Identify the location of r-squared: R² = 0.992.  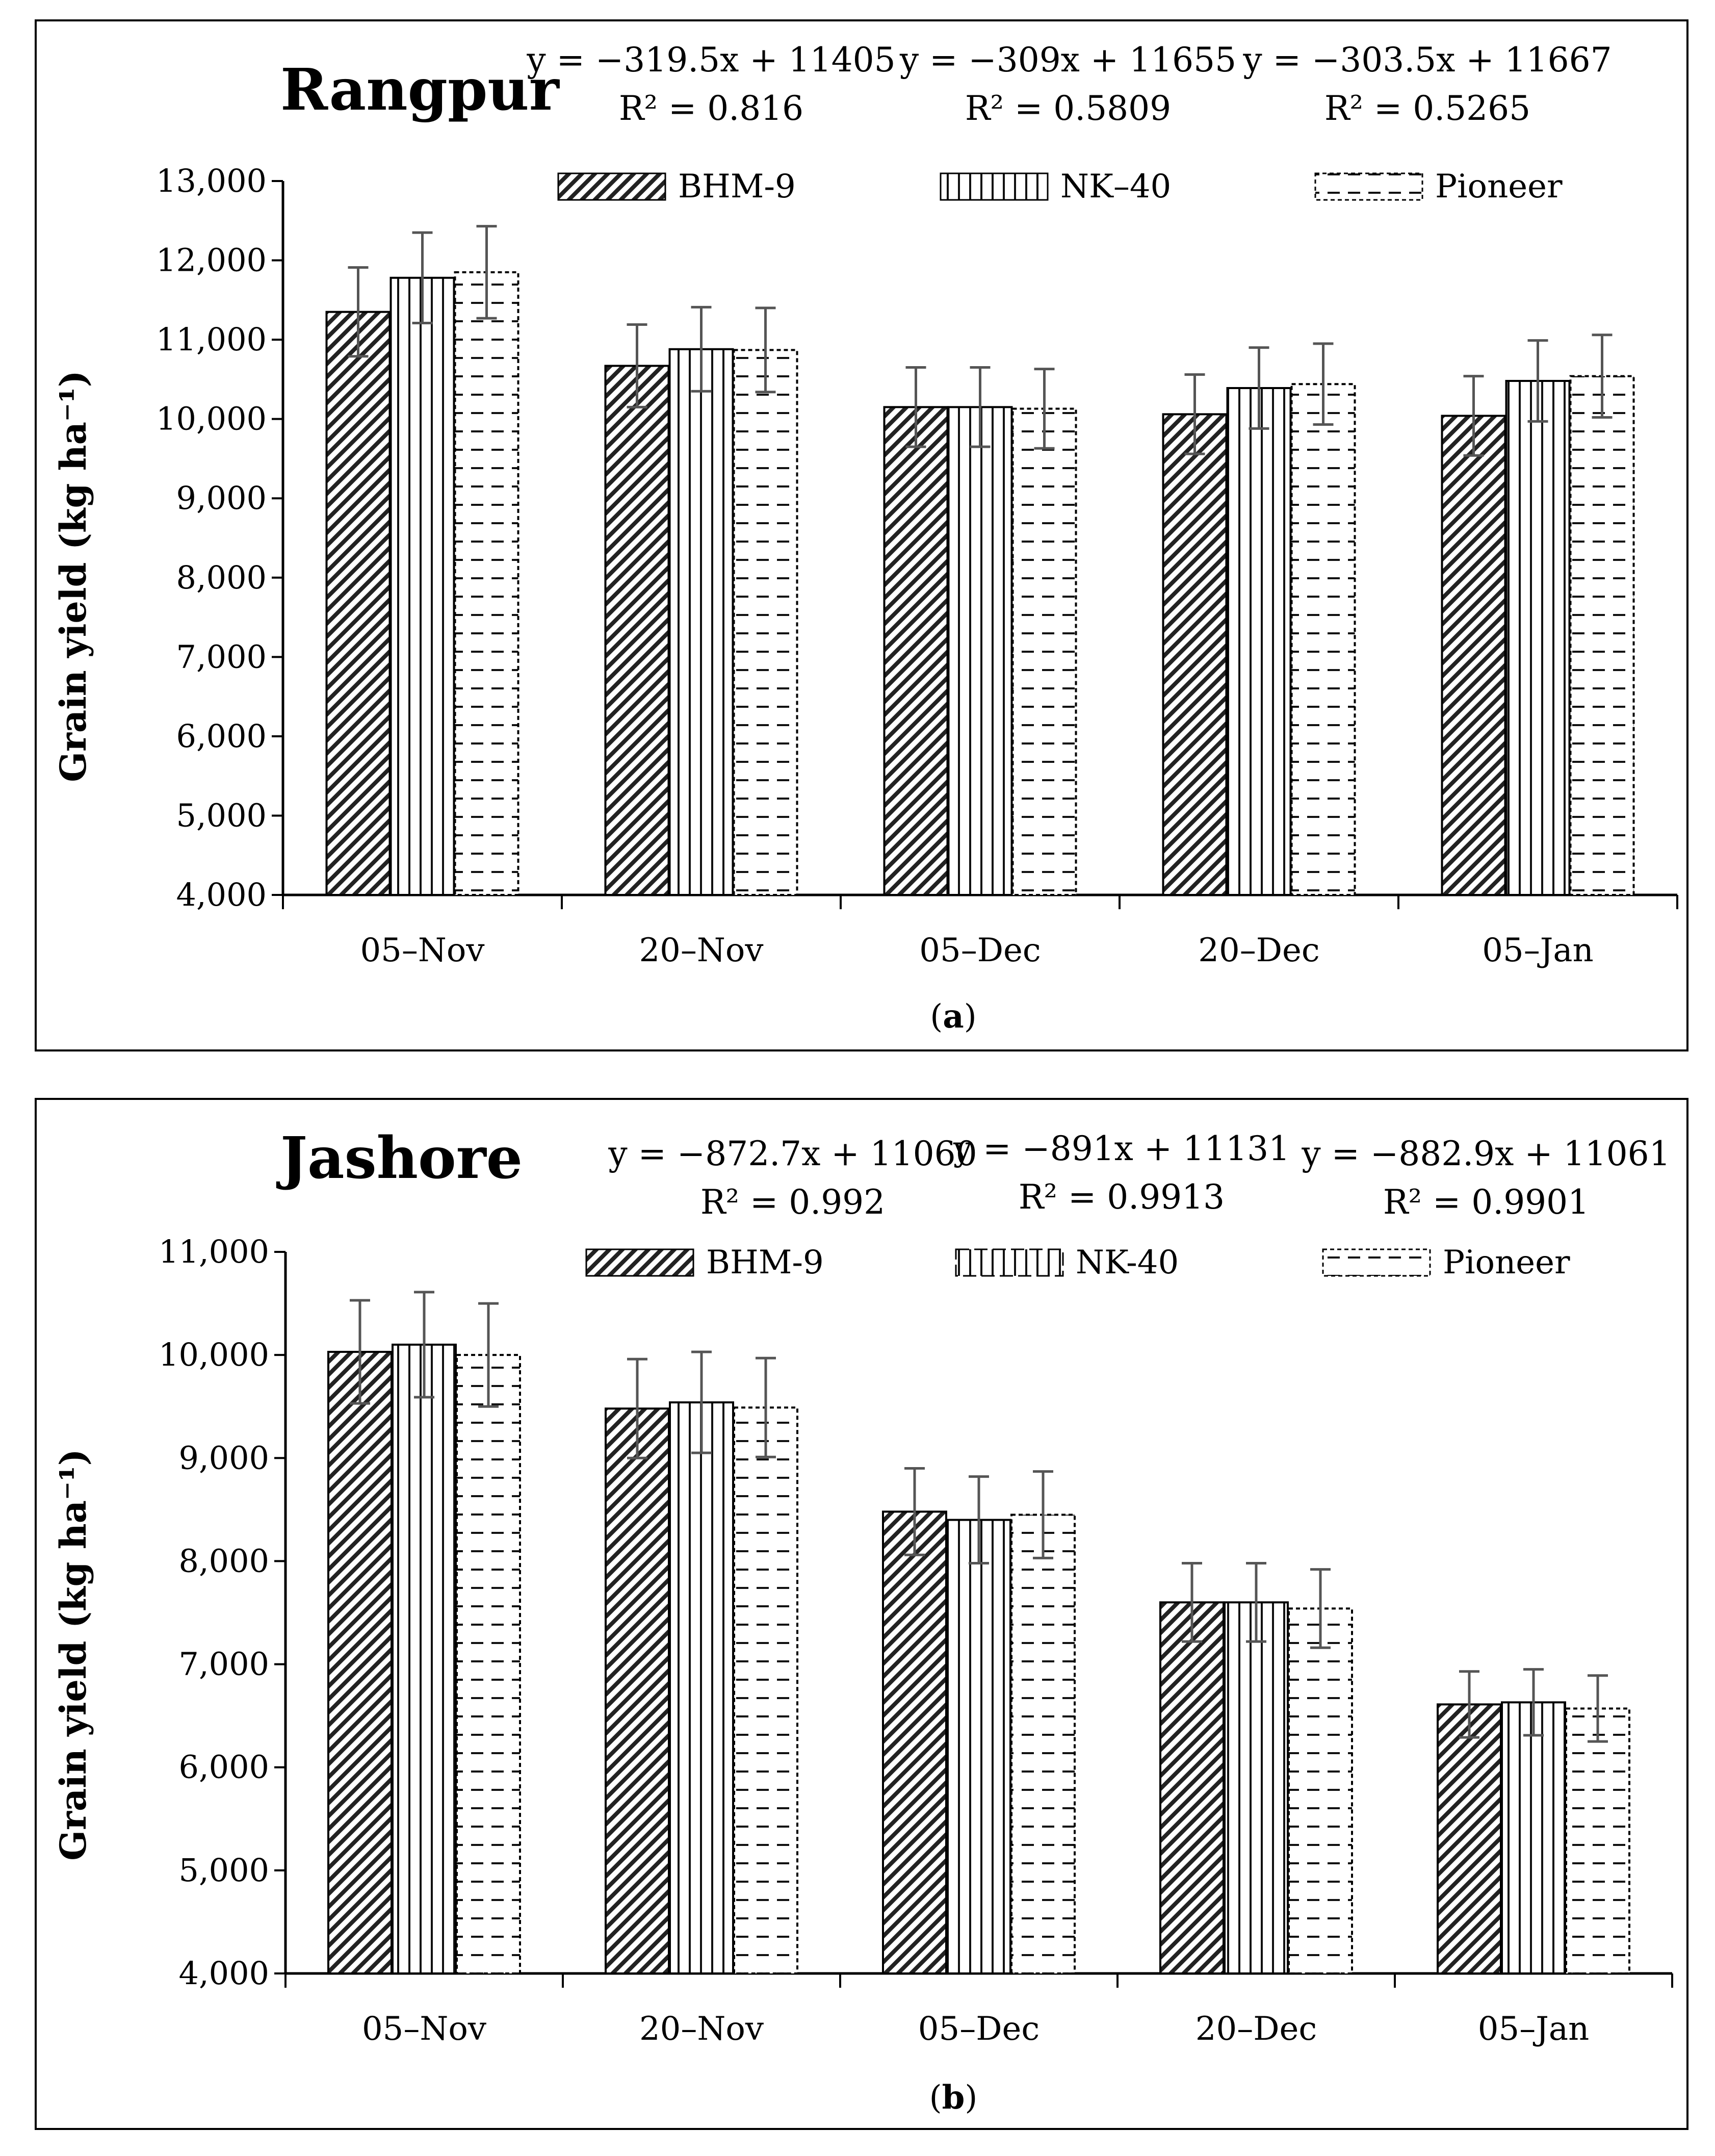
(792, 1203).